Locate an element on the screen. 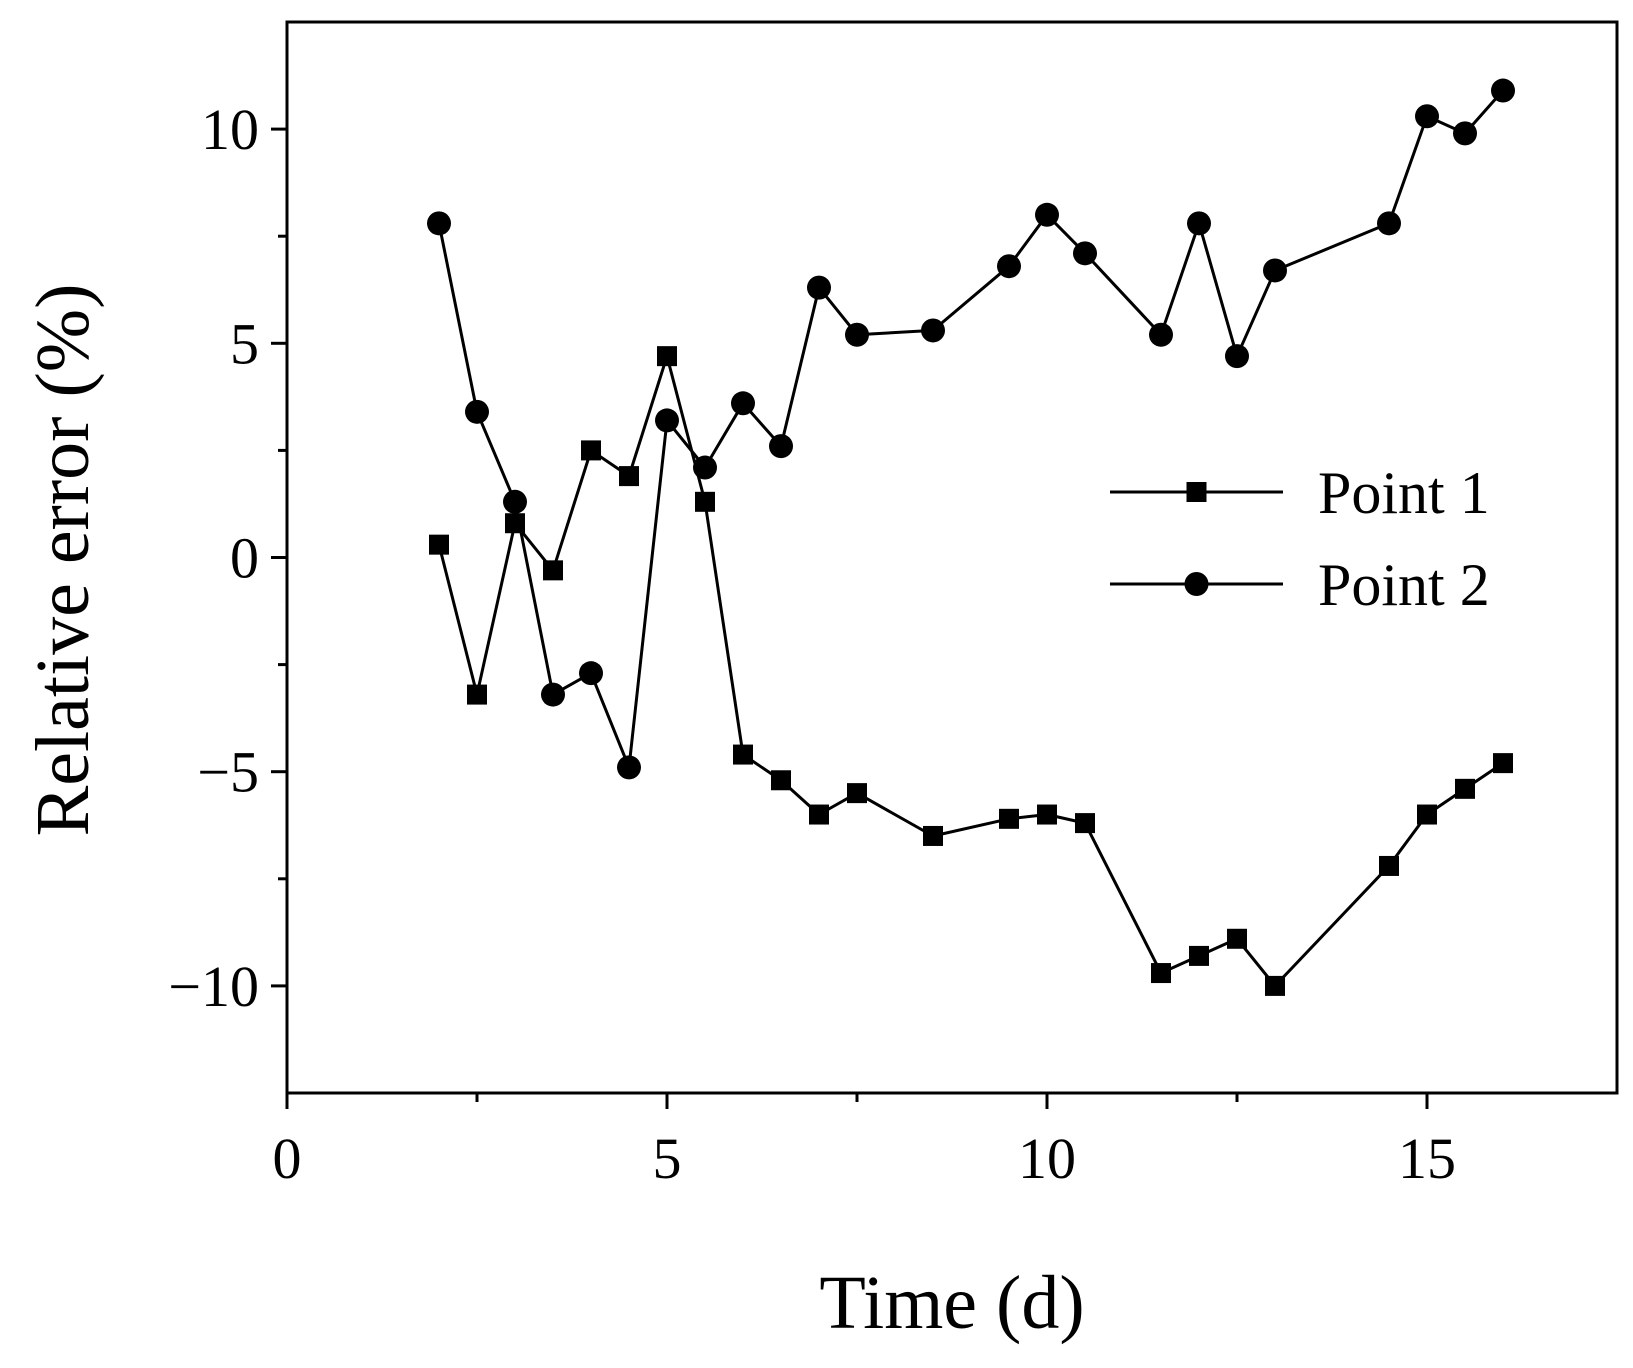  legend-square-marker is located at coordinates (1196, 492).